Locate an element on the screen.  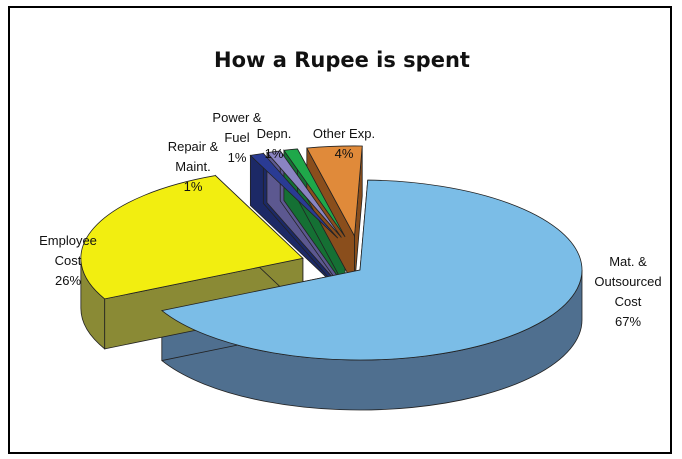
slice-label-2: Repair & Maint. 1% is located at coordinates (193, 166).